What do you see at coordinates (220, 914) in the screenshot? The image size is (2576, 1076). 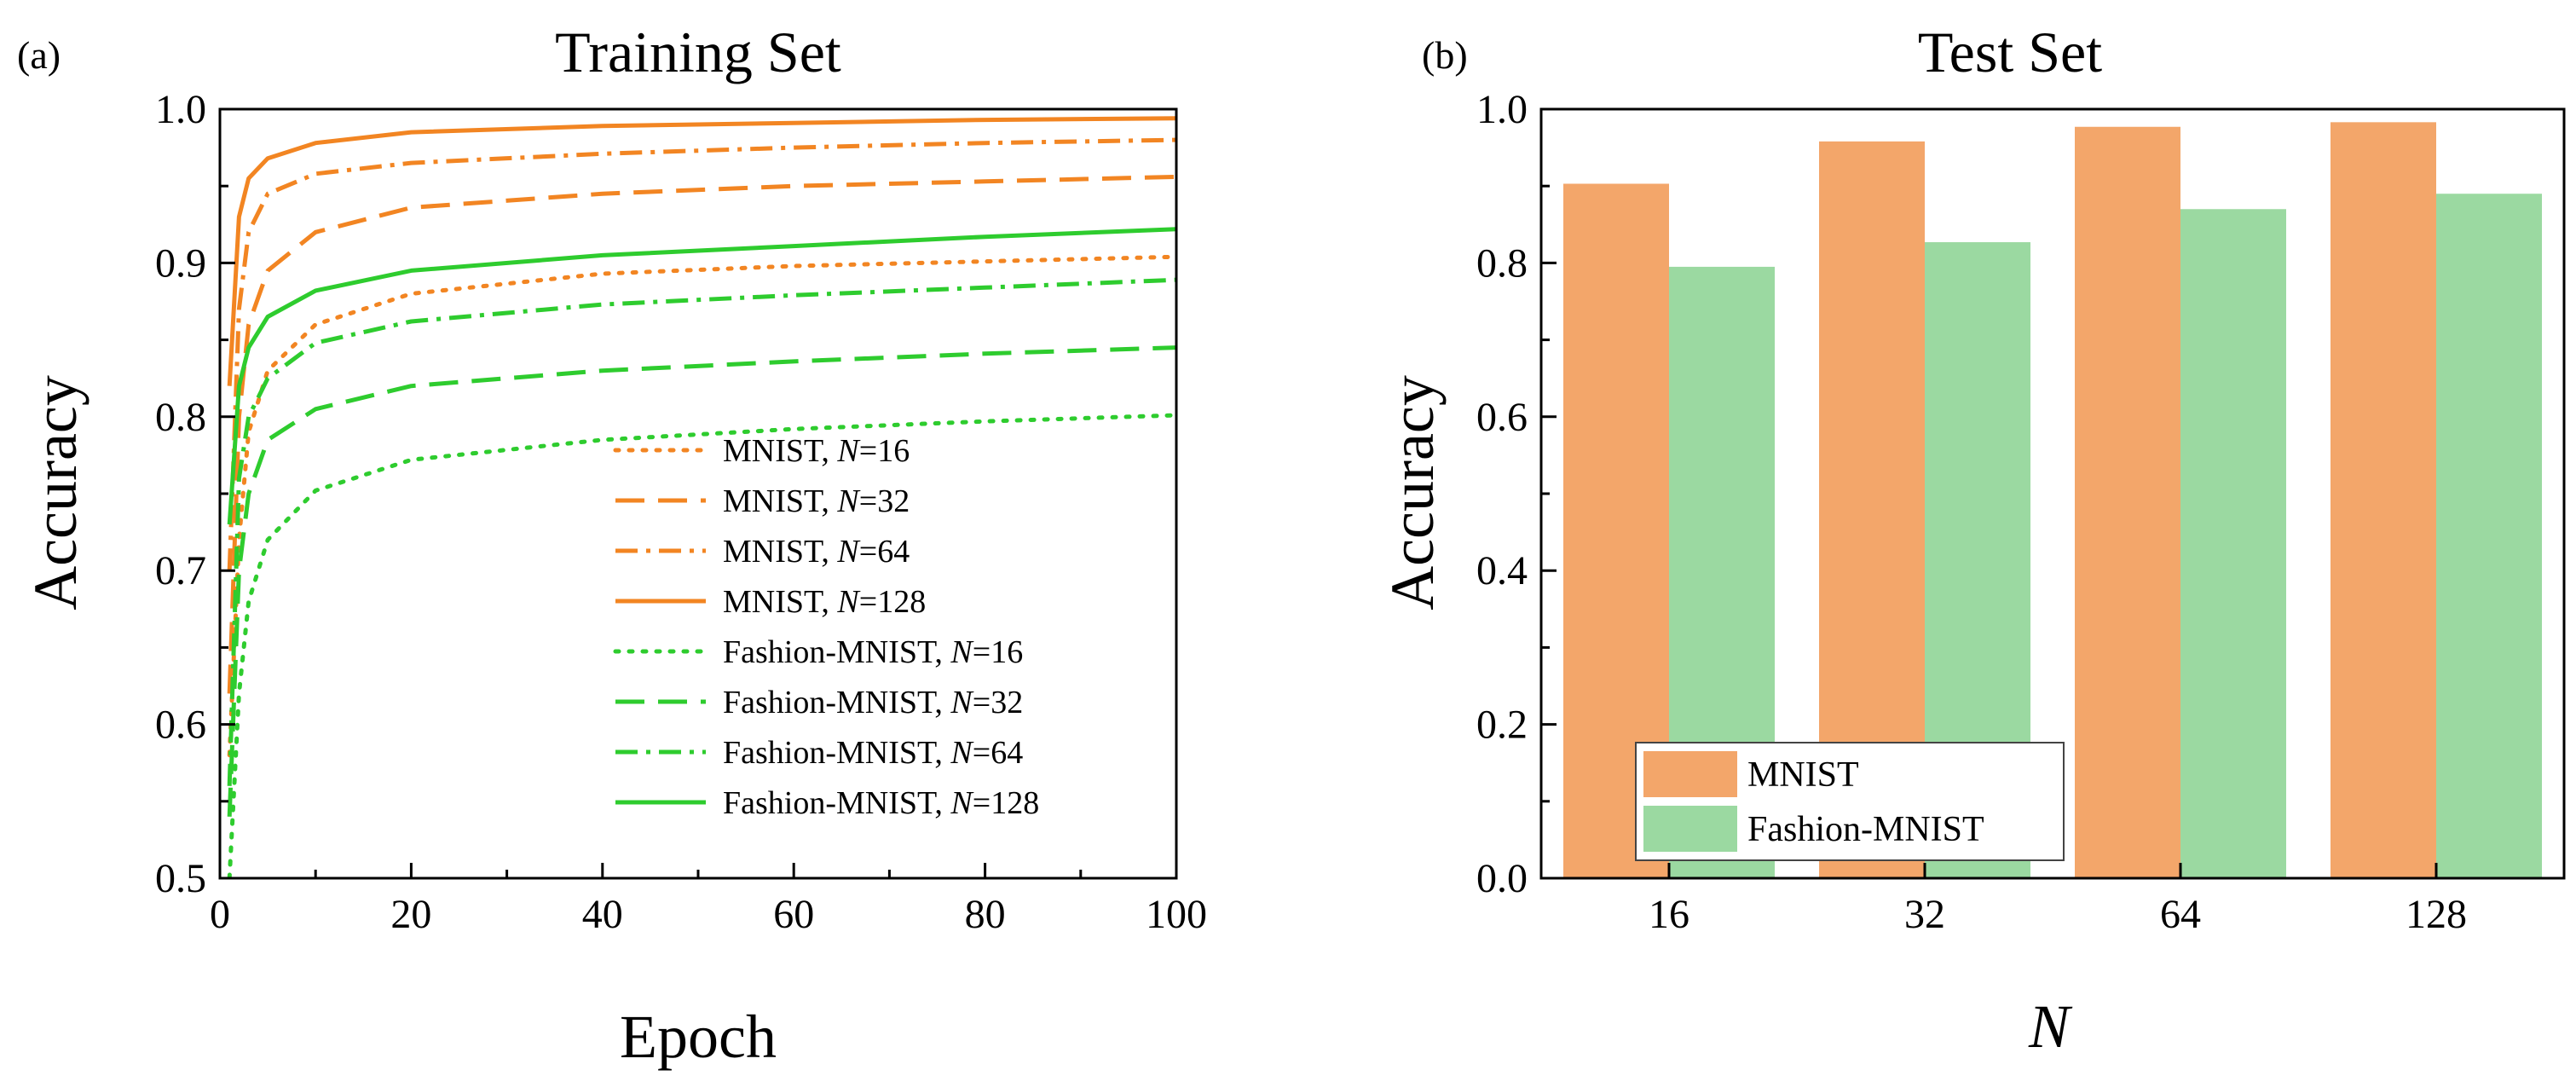 I see `x-tick-label: 0` at bounding box center [220, 914].